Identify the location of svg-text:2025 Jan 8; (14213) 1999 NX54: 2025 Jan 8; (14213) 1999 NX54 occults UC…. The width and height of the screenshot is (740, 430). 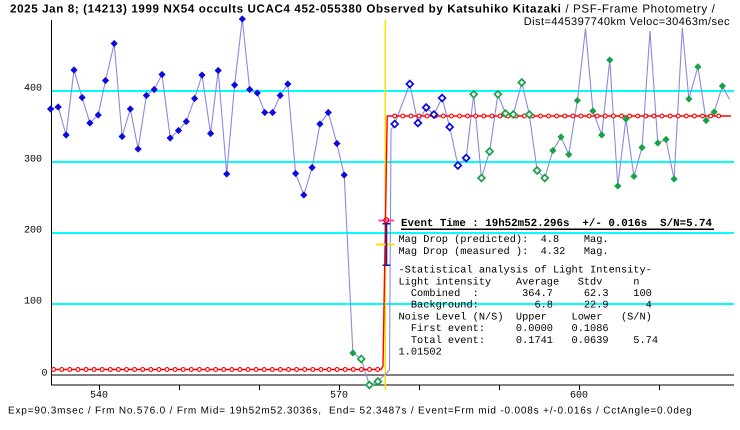
(363, 9).